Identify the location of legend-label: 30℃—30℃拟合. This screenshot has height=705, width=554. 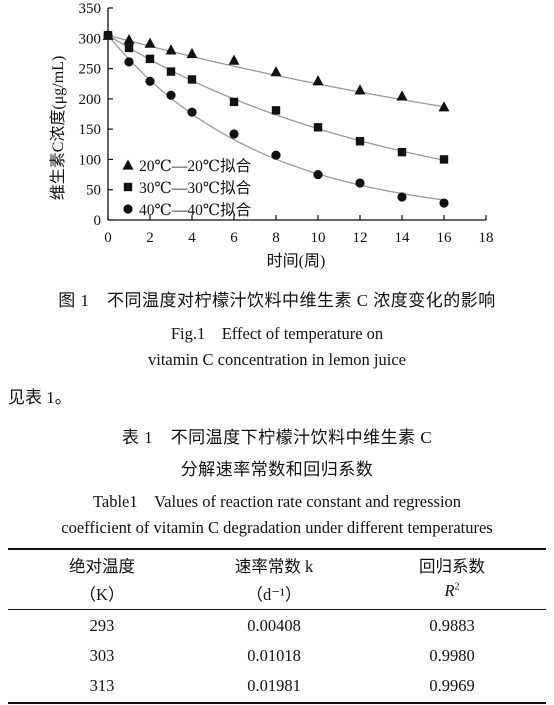
(195, 188).